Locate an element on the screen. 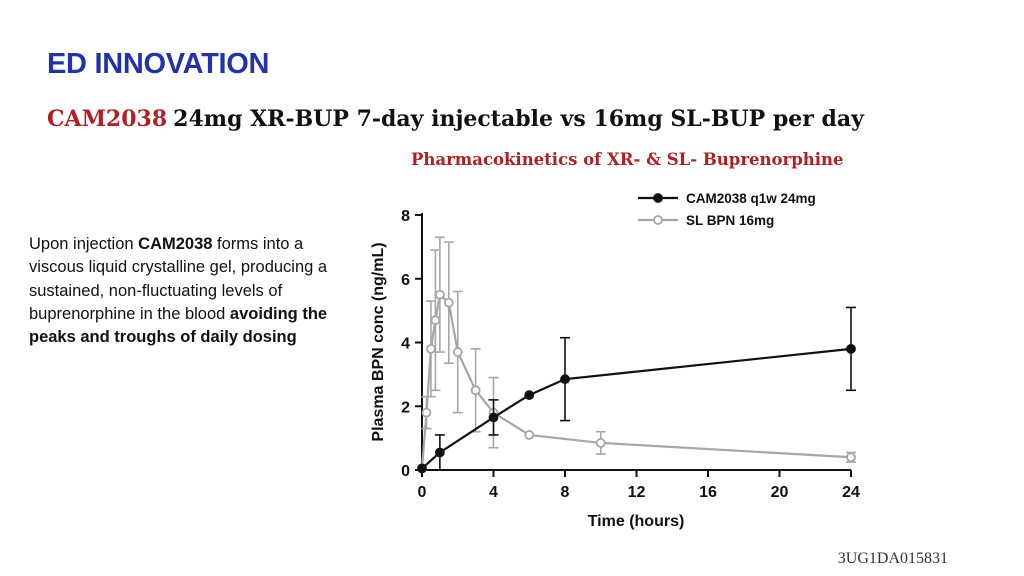 This screenshot has height=576, width=1024. x-ticks: 0 4 8 12 16 20 24 is located at coordinates (639, 485).